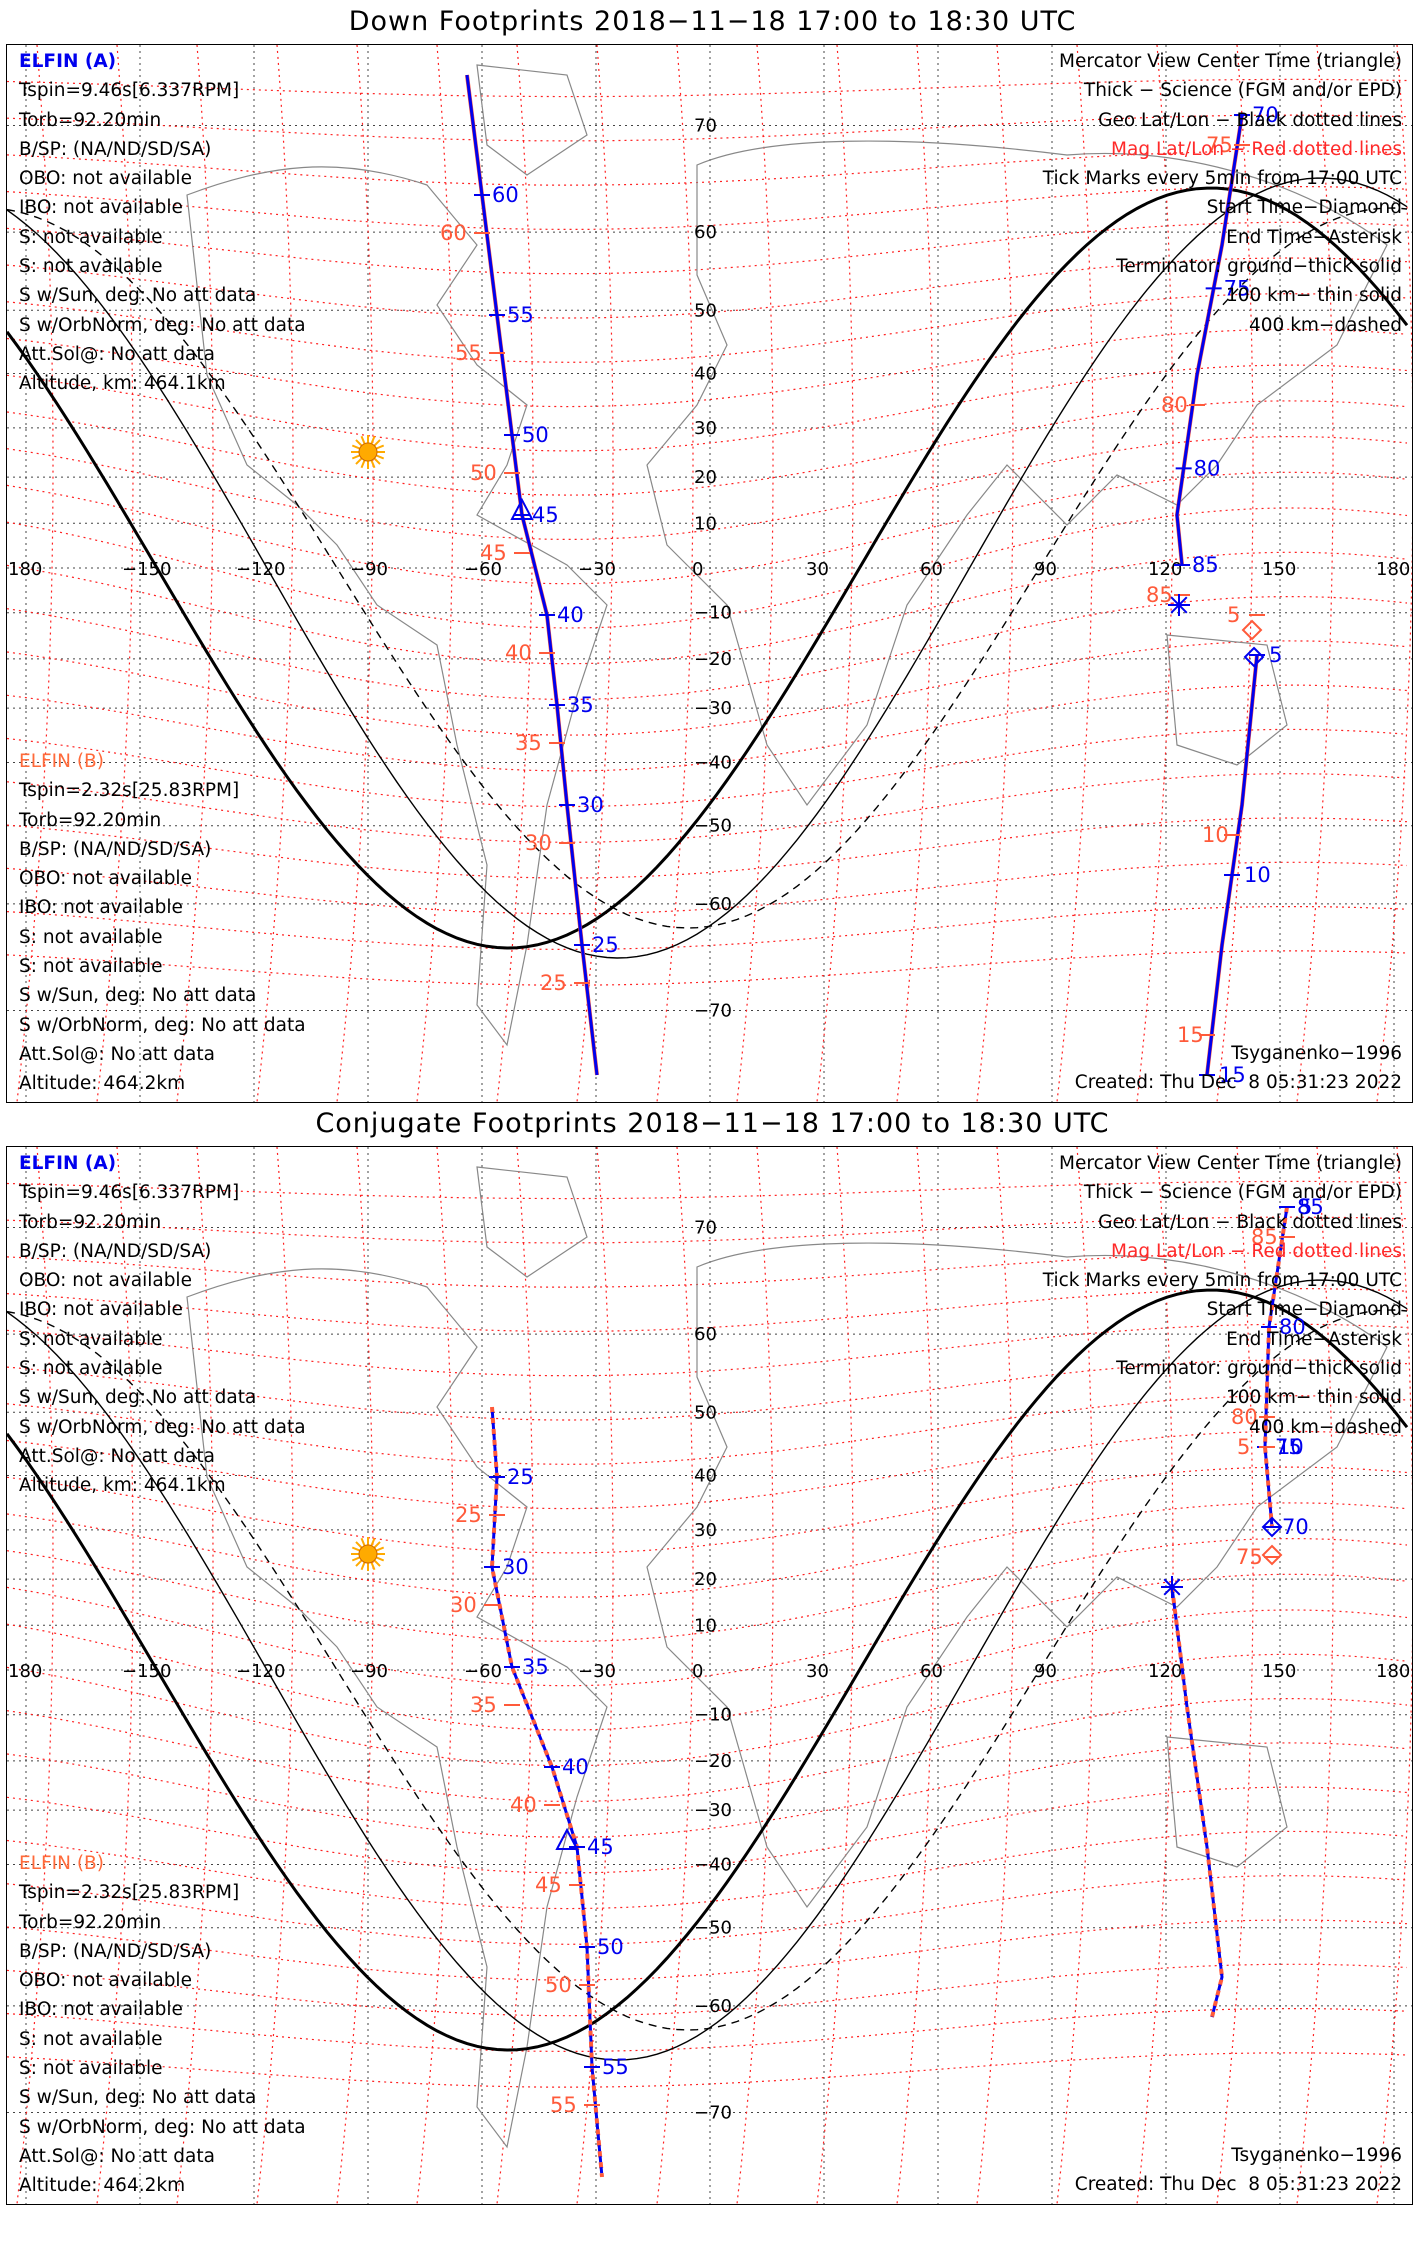 This screenshot has width=1425, height=2250. What do you see at coordinates (369, 1671) in the screenshot?
I see `lon-tick-label: −90` at bounding box center [369, 1671].